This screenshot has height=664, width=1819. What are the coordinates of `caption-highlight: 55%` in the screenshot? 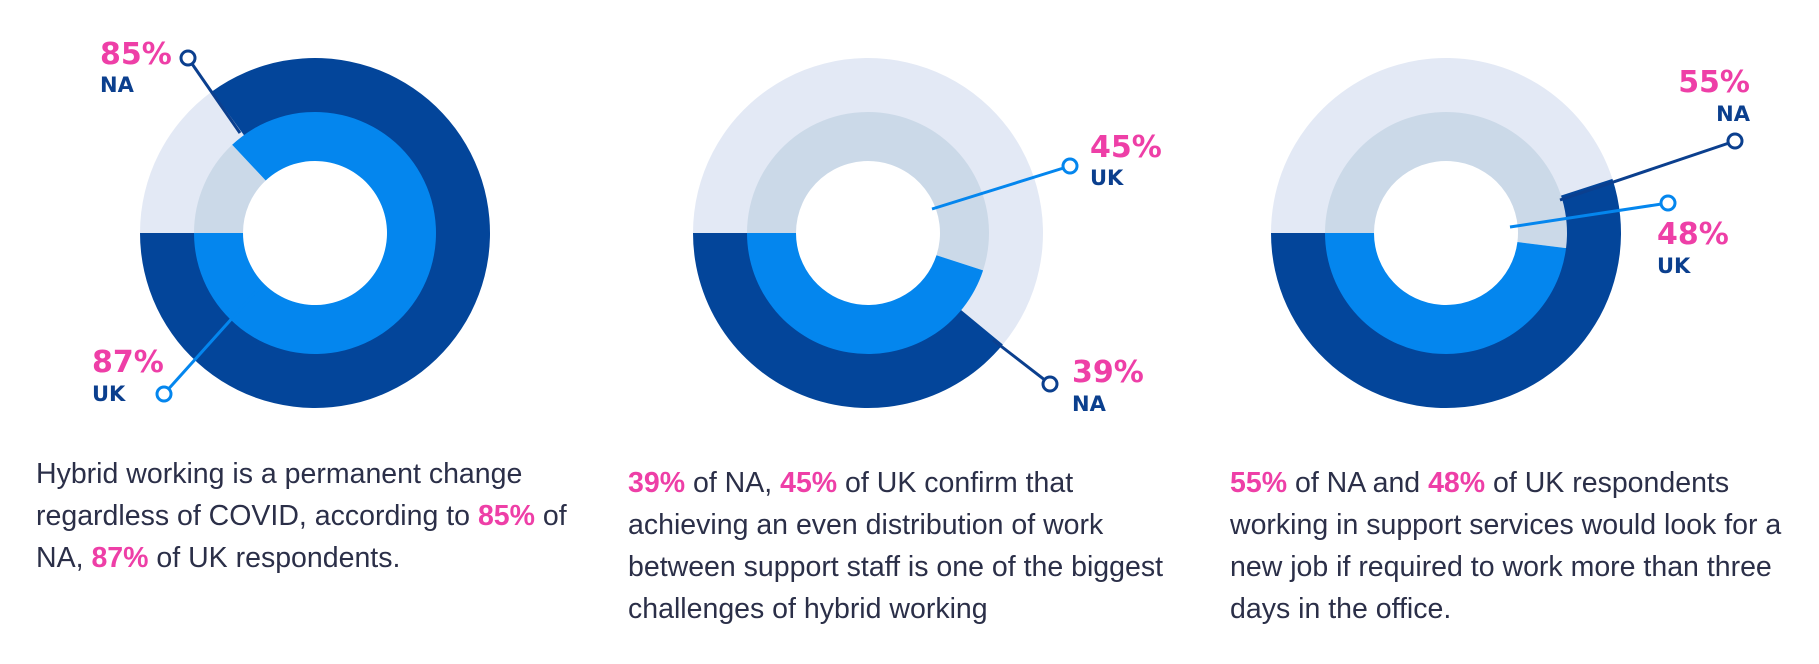 It's located at (1259, 483).